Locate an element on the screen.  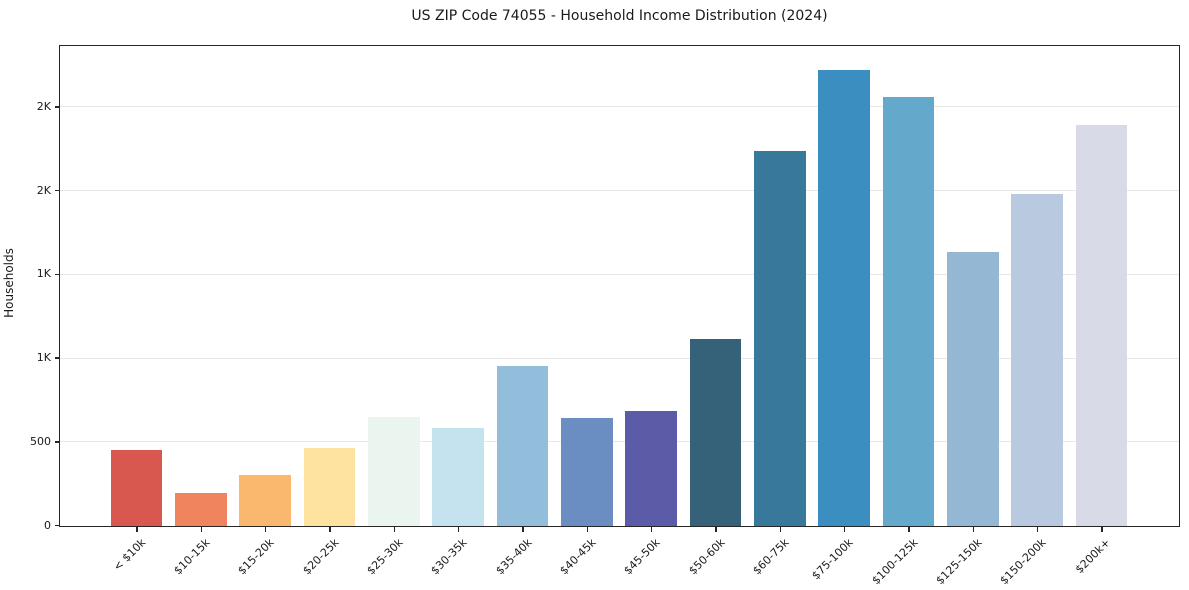
bar-50-60k is located at coordinates (715, 432).